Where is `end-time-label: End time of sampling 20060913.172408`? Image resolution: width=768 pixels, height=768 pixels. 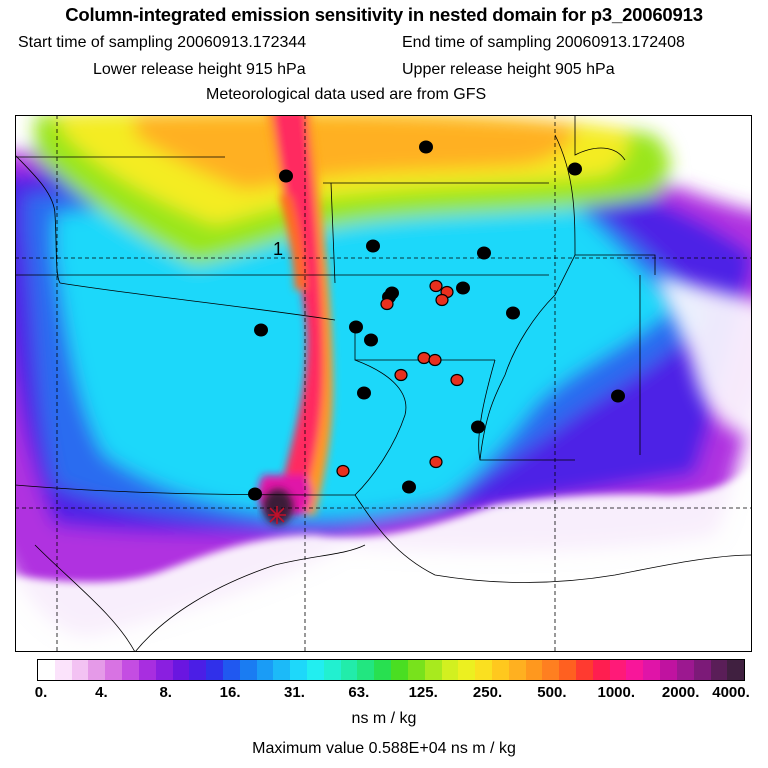 end-time-label: End time of sampling 20060913.172408 is located at coordinates (543, 42).